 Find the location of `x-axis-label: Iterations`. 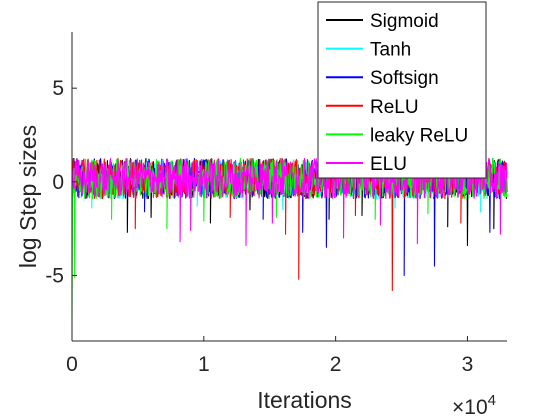

x-axis-label: Iterations is located at coordinates (304, 400).